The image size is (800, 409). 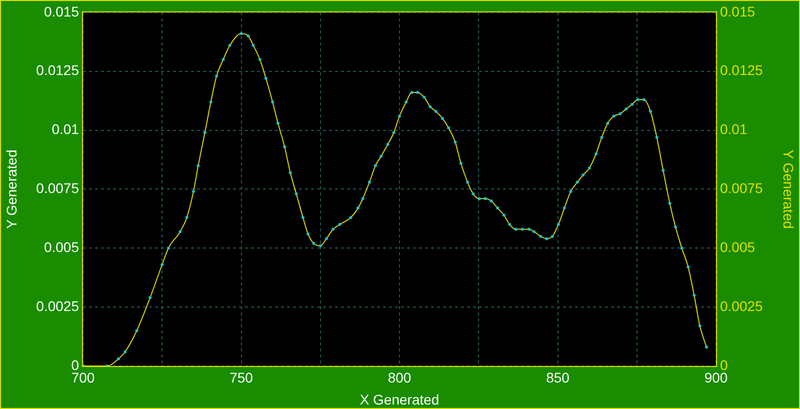 I want to click on y-tick-label: 0.005, so click(x=62, y=246).